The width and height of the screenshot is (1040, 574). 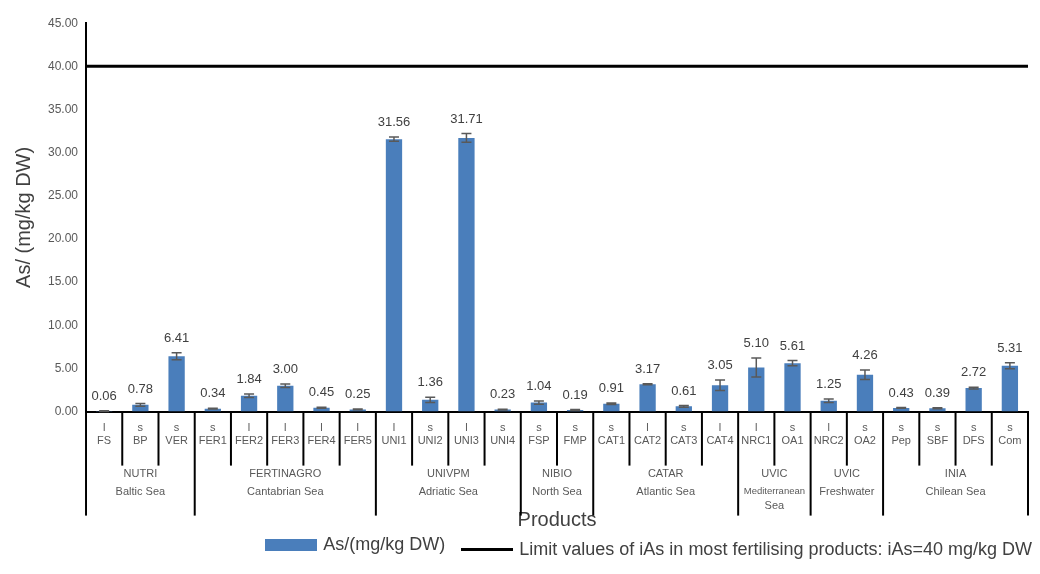 What do you see at coordinates (430, 382) in the screenshot?
I see `data-label: 1.36` at bounding box center [430, 382].